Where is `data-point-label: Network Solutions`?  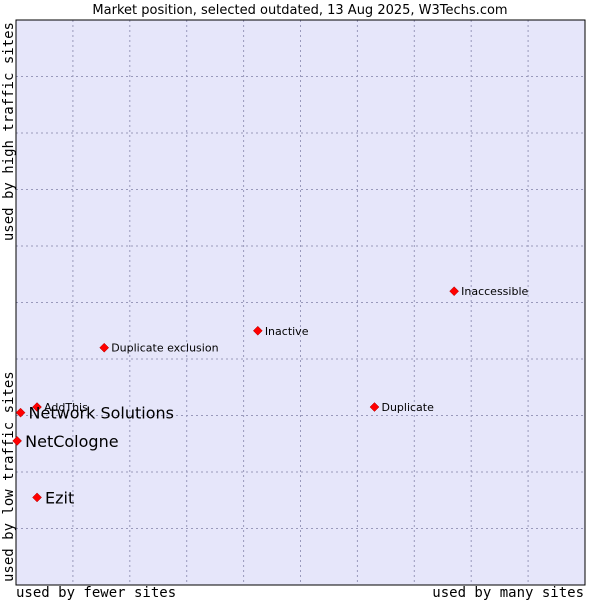 data-point-label: Network Solutions is located at coordinates (101, 413).